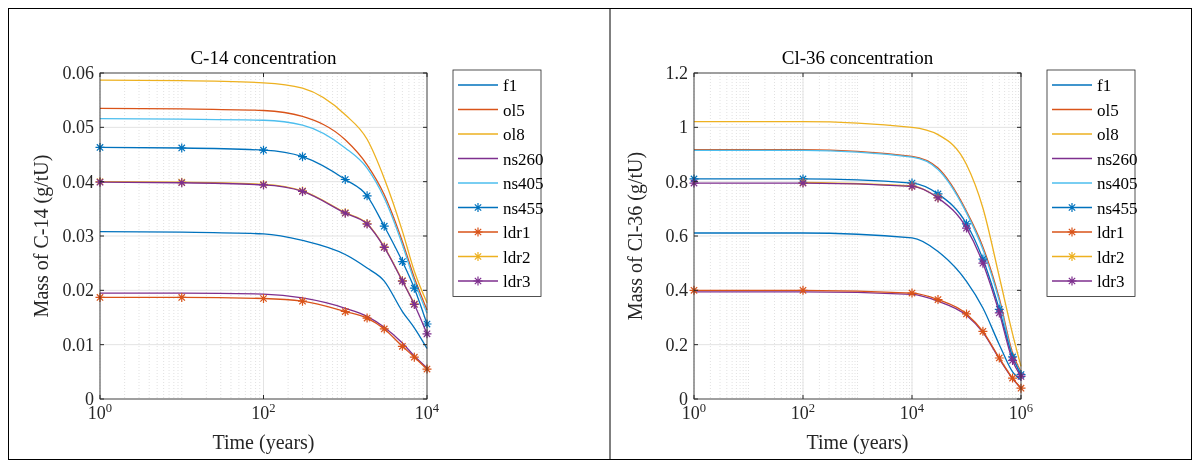 This screenshot has width=1200, height=468. What do you see at coordinates (78, 290) in the screenshot?
I see `y-tick-label: 0.02` at bounding box center [78, 290].